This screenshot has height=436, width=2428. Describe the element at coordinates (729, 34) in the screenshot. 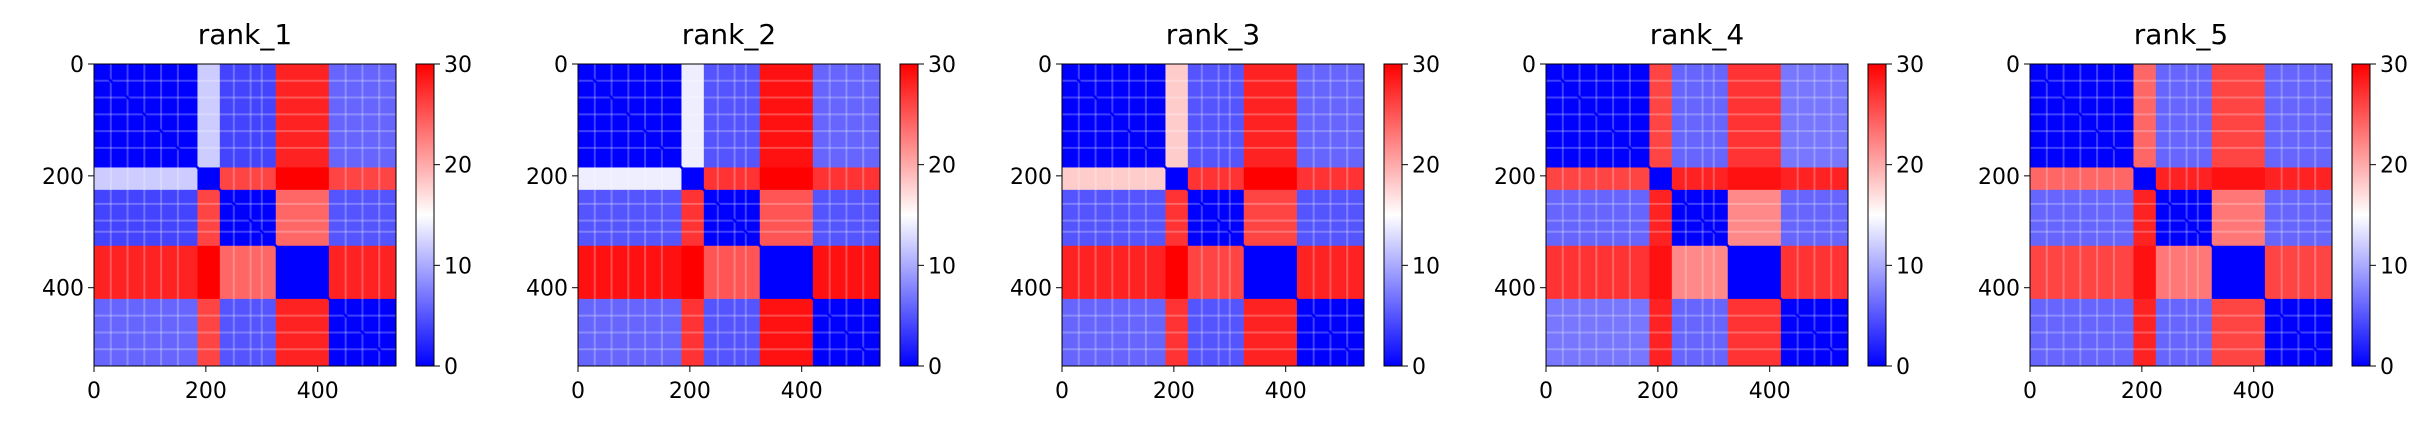

I see `panel-title: rank_2` at that location.